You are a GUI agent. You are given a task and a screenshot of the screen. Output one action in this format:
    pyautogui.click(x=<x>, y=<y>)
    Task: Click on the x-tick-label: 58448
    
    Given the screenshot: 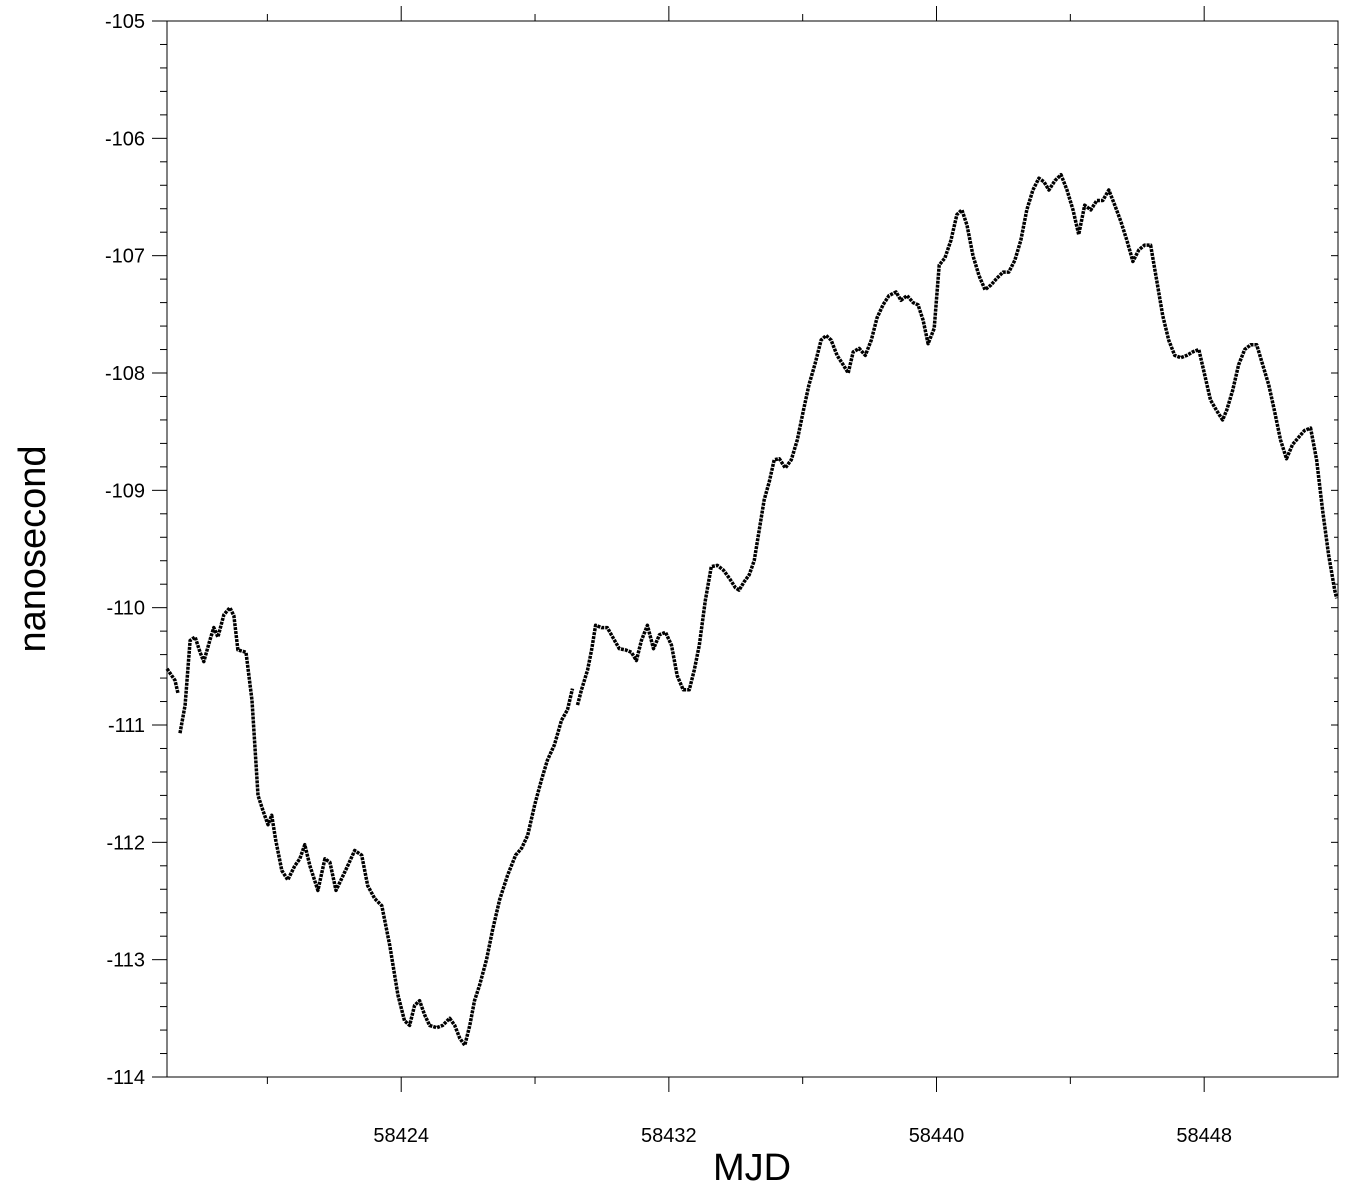 What is the action you would take?
    pyautogui.click(x=1204, y=1136)
    